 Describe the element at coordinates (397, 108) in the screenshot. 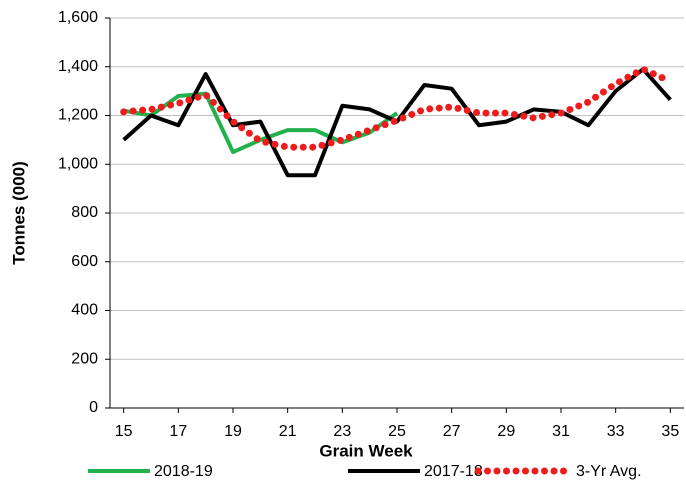

I see `series-line` at that location.